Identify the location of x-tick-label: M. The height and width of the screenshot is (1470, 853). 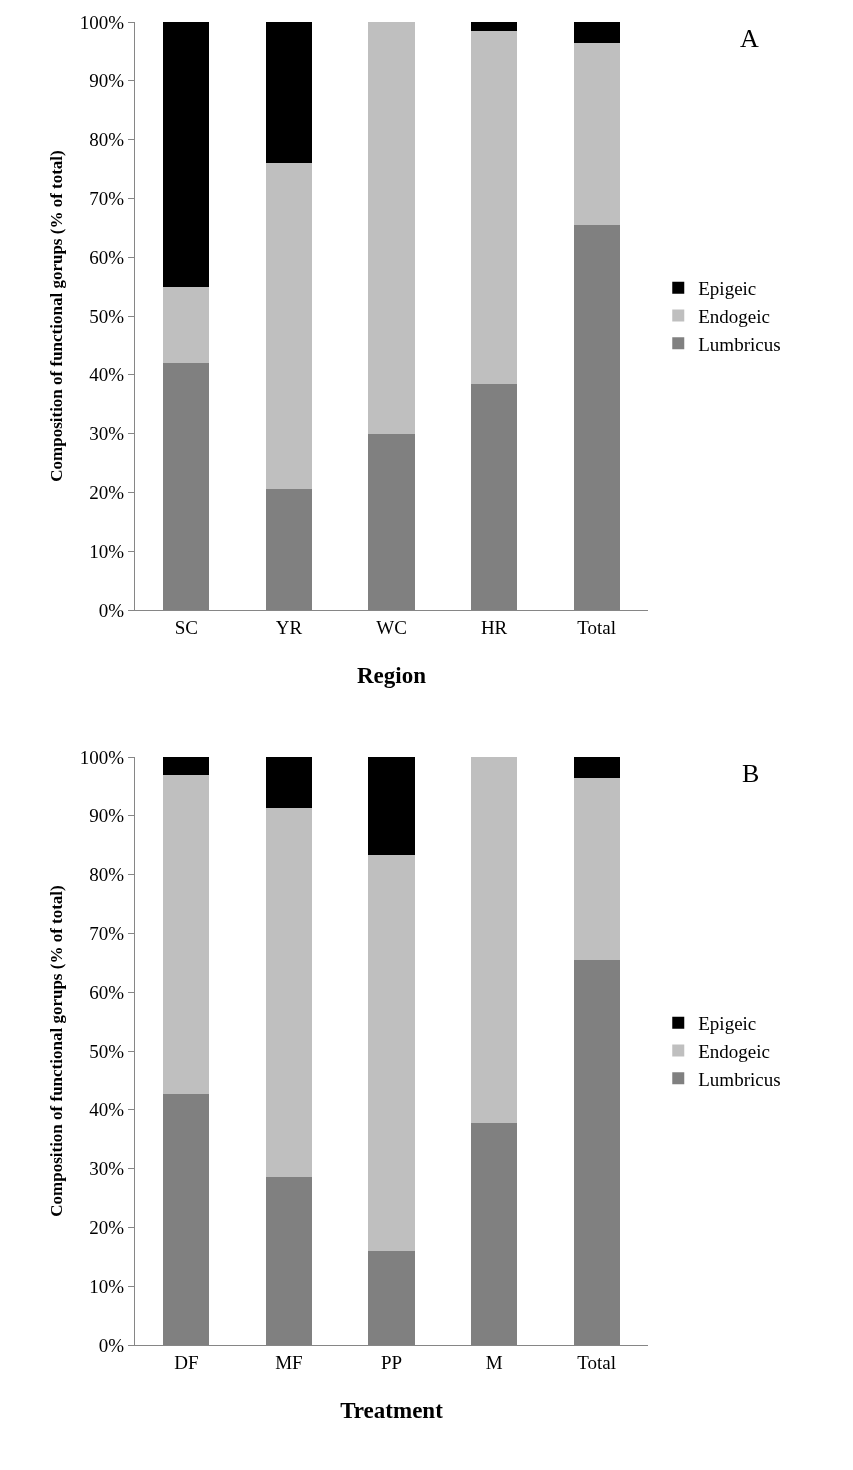
(494, 1362).